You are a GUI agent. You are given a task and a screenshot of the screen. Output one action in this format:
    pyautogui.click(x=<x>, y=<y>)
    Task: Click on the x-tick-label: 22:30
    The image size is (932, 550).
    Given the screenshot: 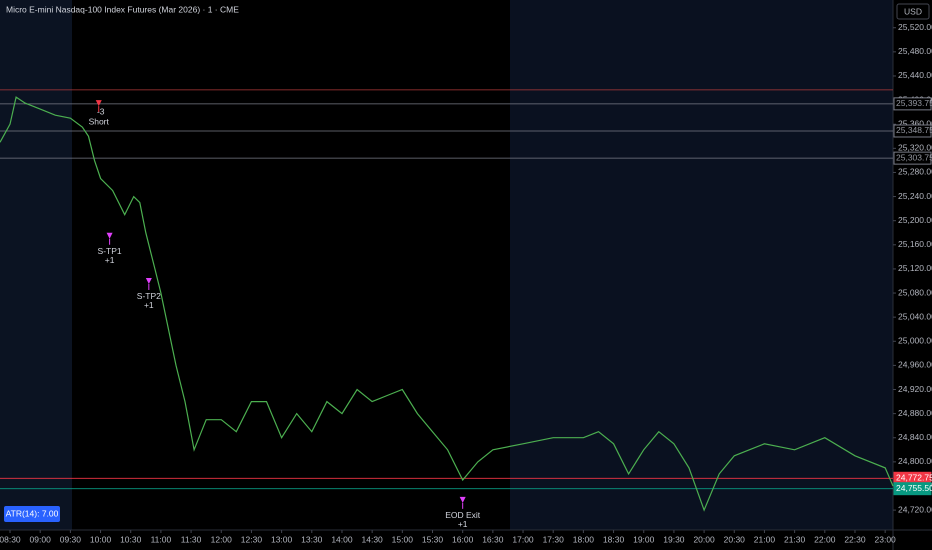 What is the action you would take?
    pyautogui.click(x=855, y=539)
    